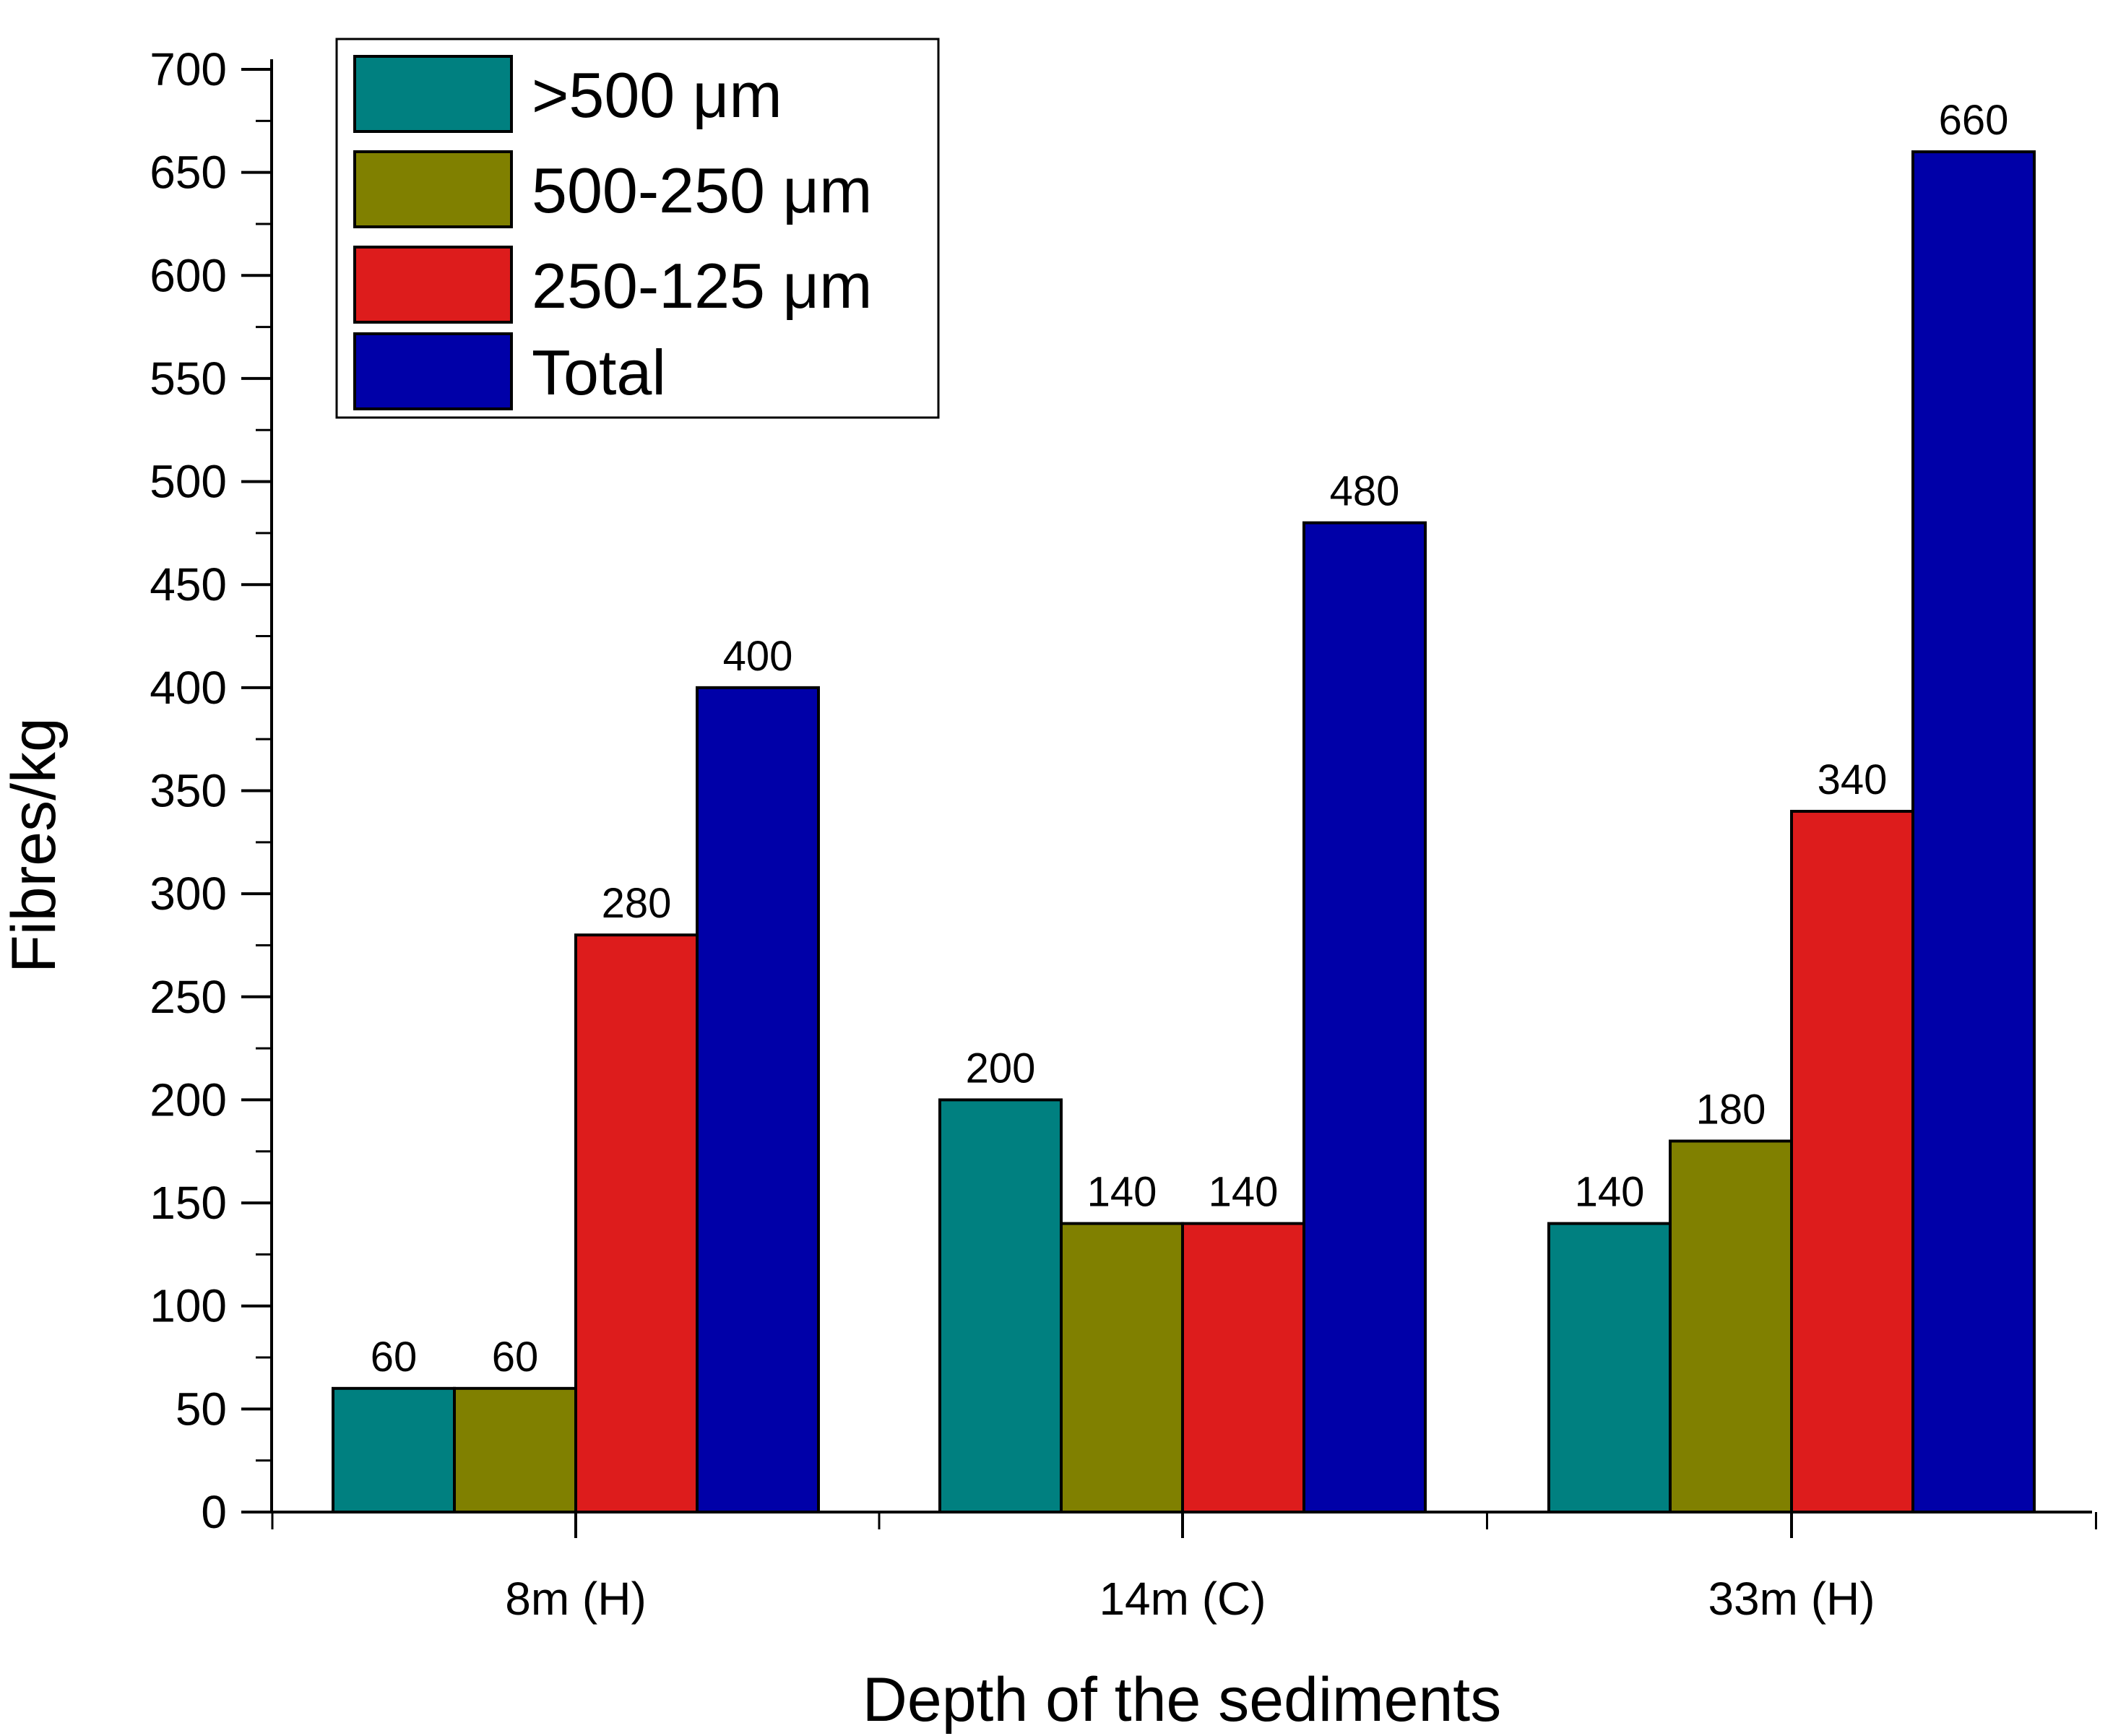 Image resolution: width=2113 pixels, height=1736 pixels. I want to click on legend-label-500-250: 500-250 μm, so click(702, 190).